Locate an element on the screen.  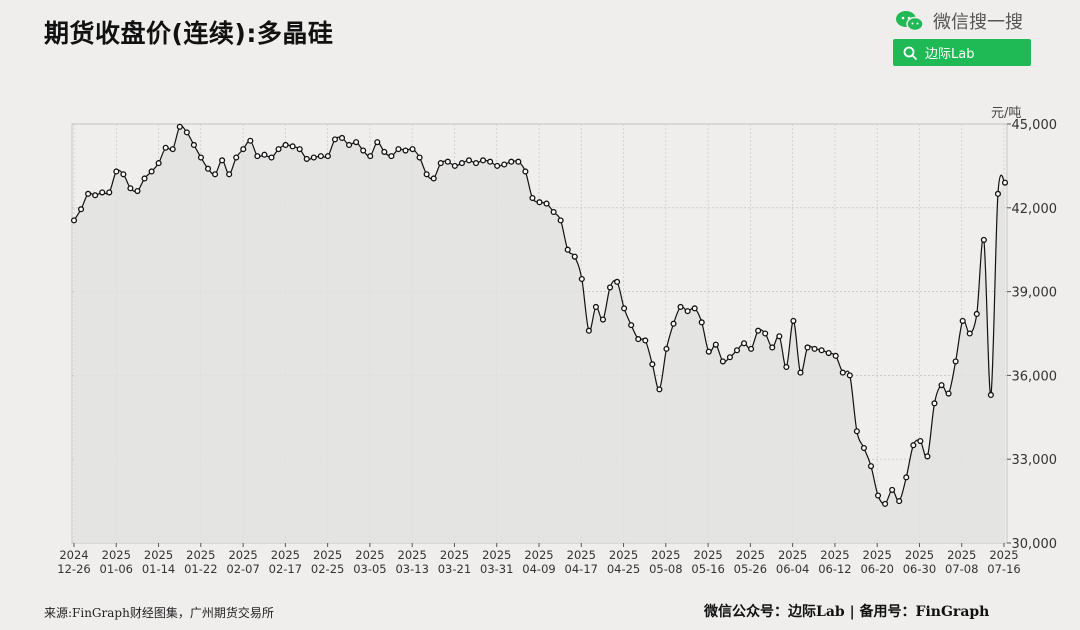
x-tick-date: 07-08 is located at coordinates (961, 569).